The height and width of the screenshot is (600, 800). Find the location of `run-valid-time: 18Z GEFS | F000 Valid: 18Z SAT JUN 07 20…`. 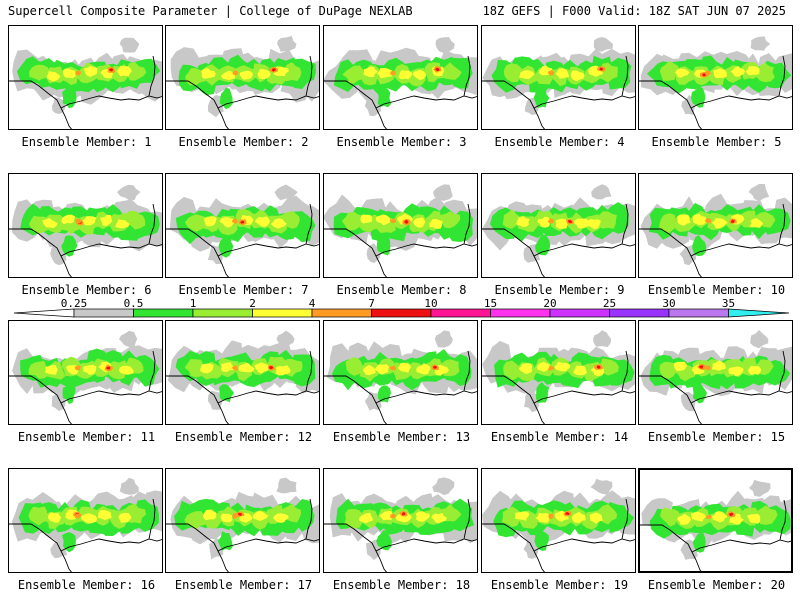

run-valid-time: 18Z GEFS | F000 Valid: 18Z SAT JUN 07 20… is located at coordinates (634, 11).